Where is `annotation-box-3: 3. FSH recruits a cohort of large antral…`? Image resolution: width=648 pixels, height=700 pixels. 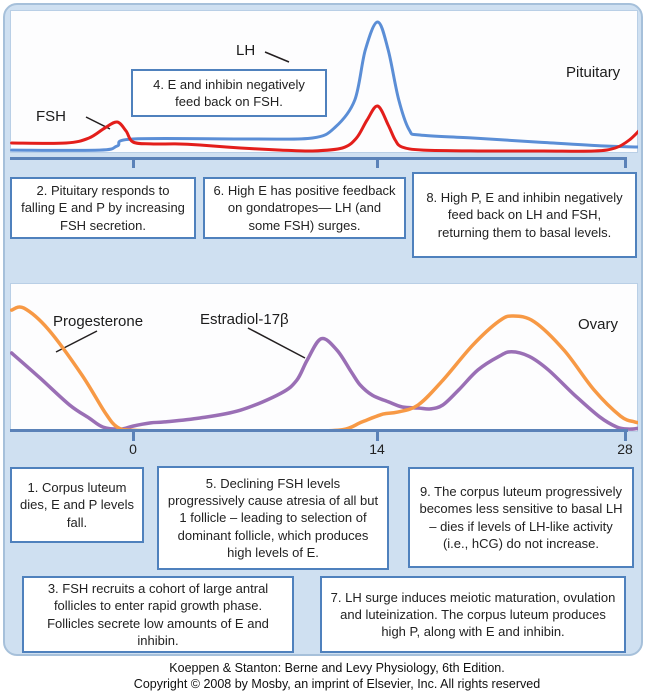 annotation-box-3: 3. FSH recruits a cohort of large antral… is located at coordinates (158, 614).